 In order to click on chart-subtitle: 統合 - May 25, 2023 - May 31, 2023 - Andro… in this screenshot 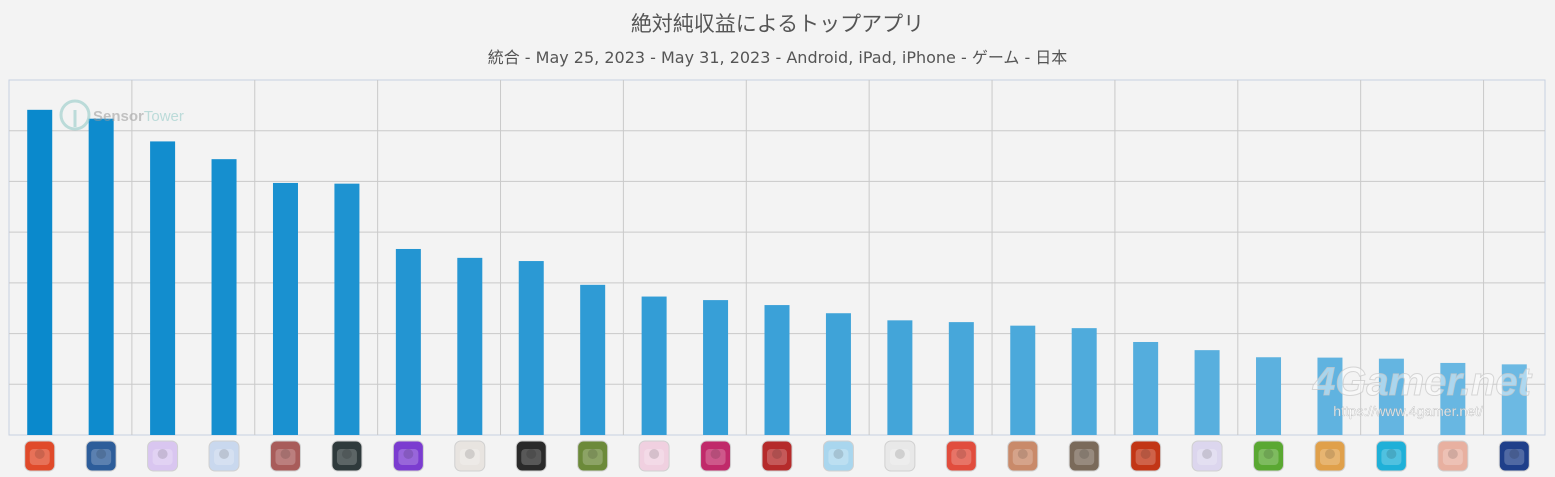, I will do `click(777, 57)`.